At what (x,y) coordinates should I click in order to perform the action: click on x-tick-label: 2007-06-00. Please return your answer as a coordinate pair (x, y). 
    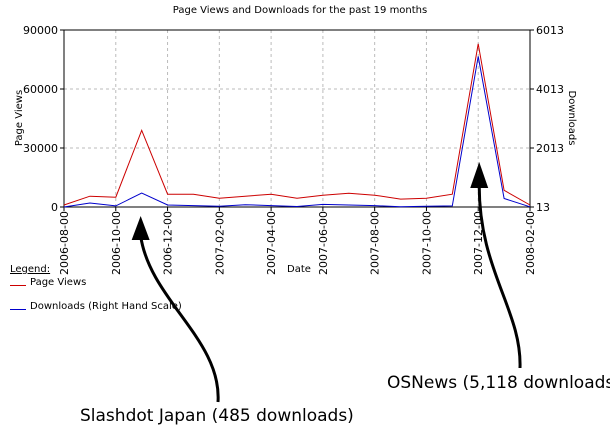
    Looking at the image, I should click on (323, 243).